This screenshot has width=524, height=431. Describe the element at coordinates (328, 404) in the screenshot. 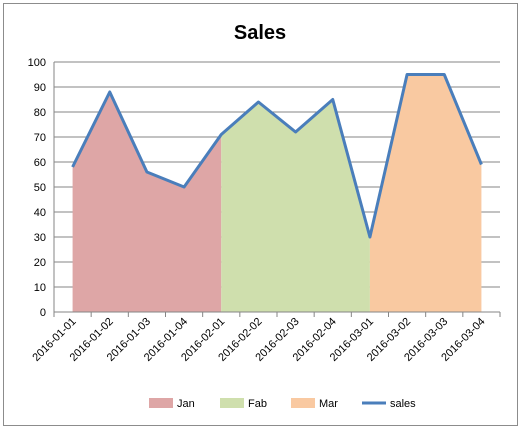

I see `legend-label: Mar` at that location.